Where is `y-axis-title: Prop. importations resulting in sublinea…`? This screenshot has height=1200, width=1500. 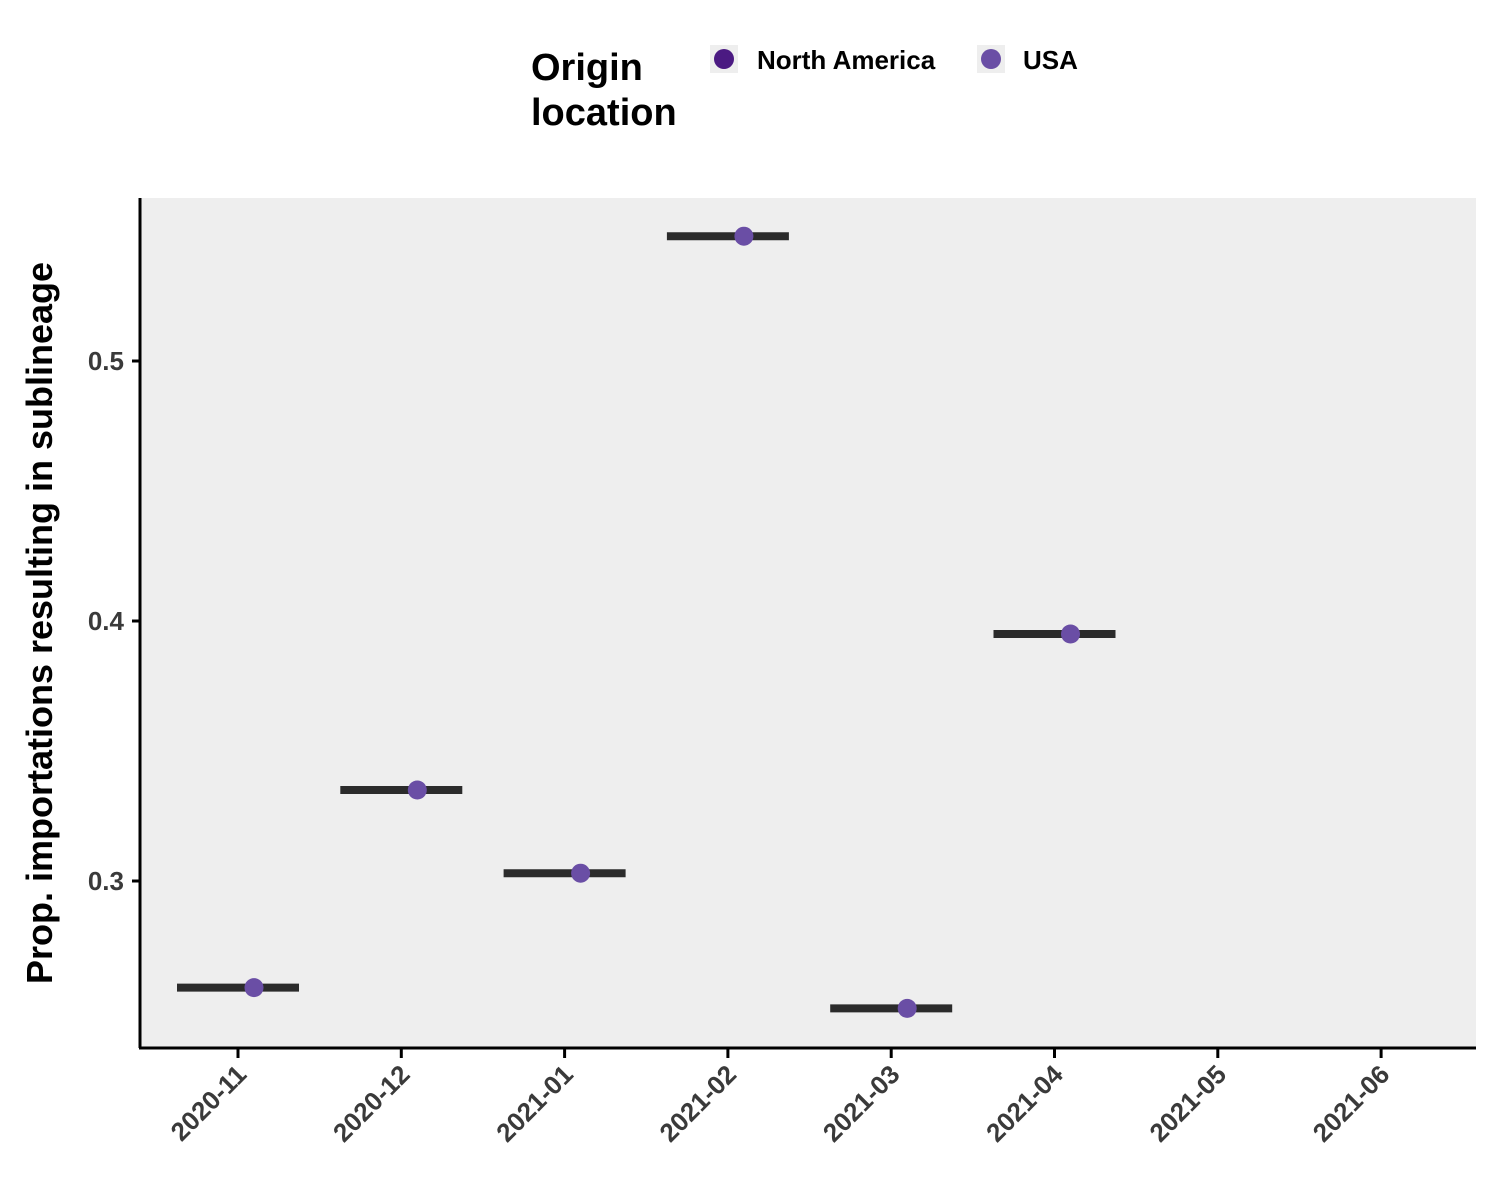 y-axis-title: Prop. importations resulting in sublinea… is located at coordinates (39, 623).